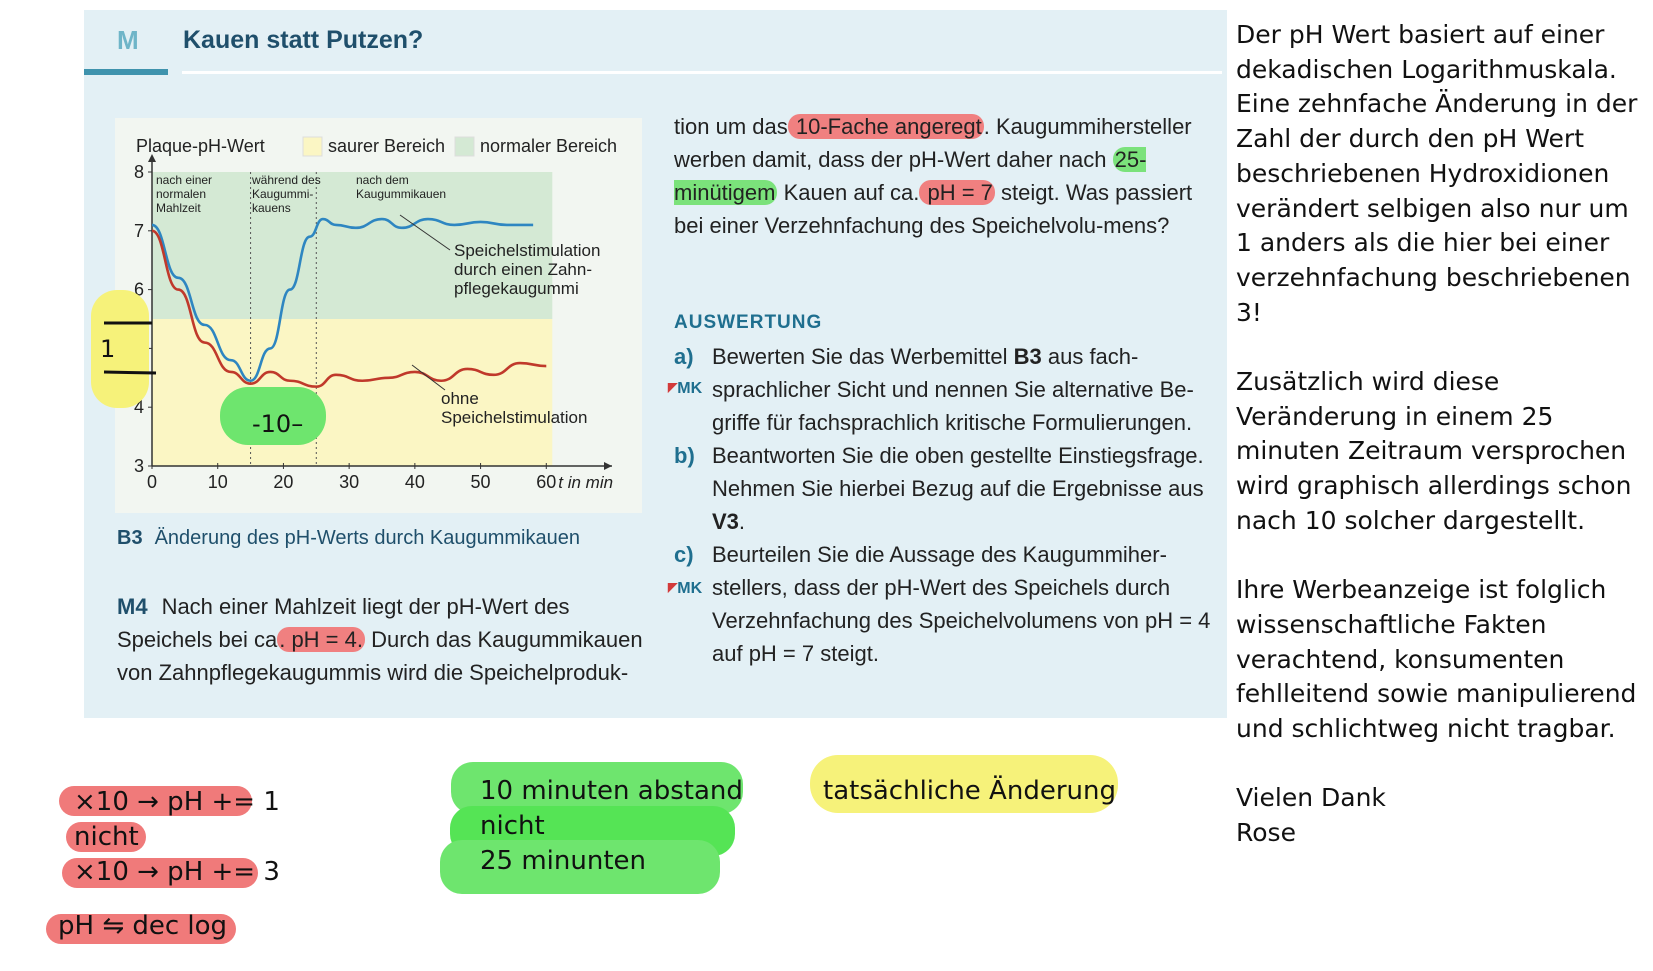 Image resolution: width=1653 pixels, height=971 pixels. I want to click on answer-signature: Rose, so click(1266, 833).